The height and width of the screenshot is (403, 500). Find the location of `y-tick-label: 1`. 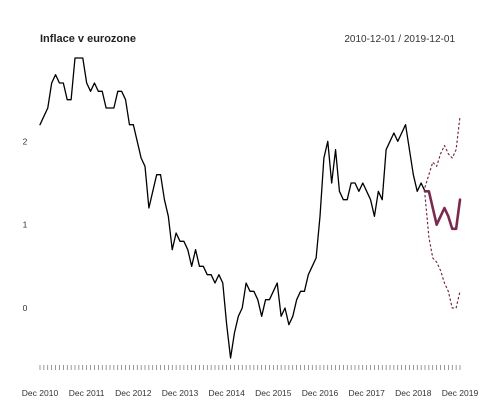

y-tick-label: 1 is located at coordinates (25, 225).